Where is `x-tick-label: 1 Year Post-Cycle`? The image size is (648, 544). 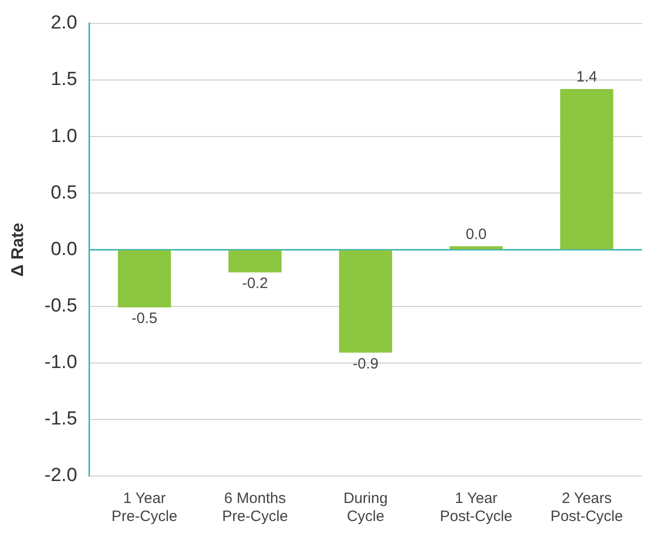 x-tick-label: 1 Year Post-Cycle is located at coordinates (476, 508).